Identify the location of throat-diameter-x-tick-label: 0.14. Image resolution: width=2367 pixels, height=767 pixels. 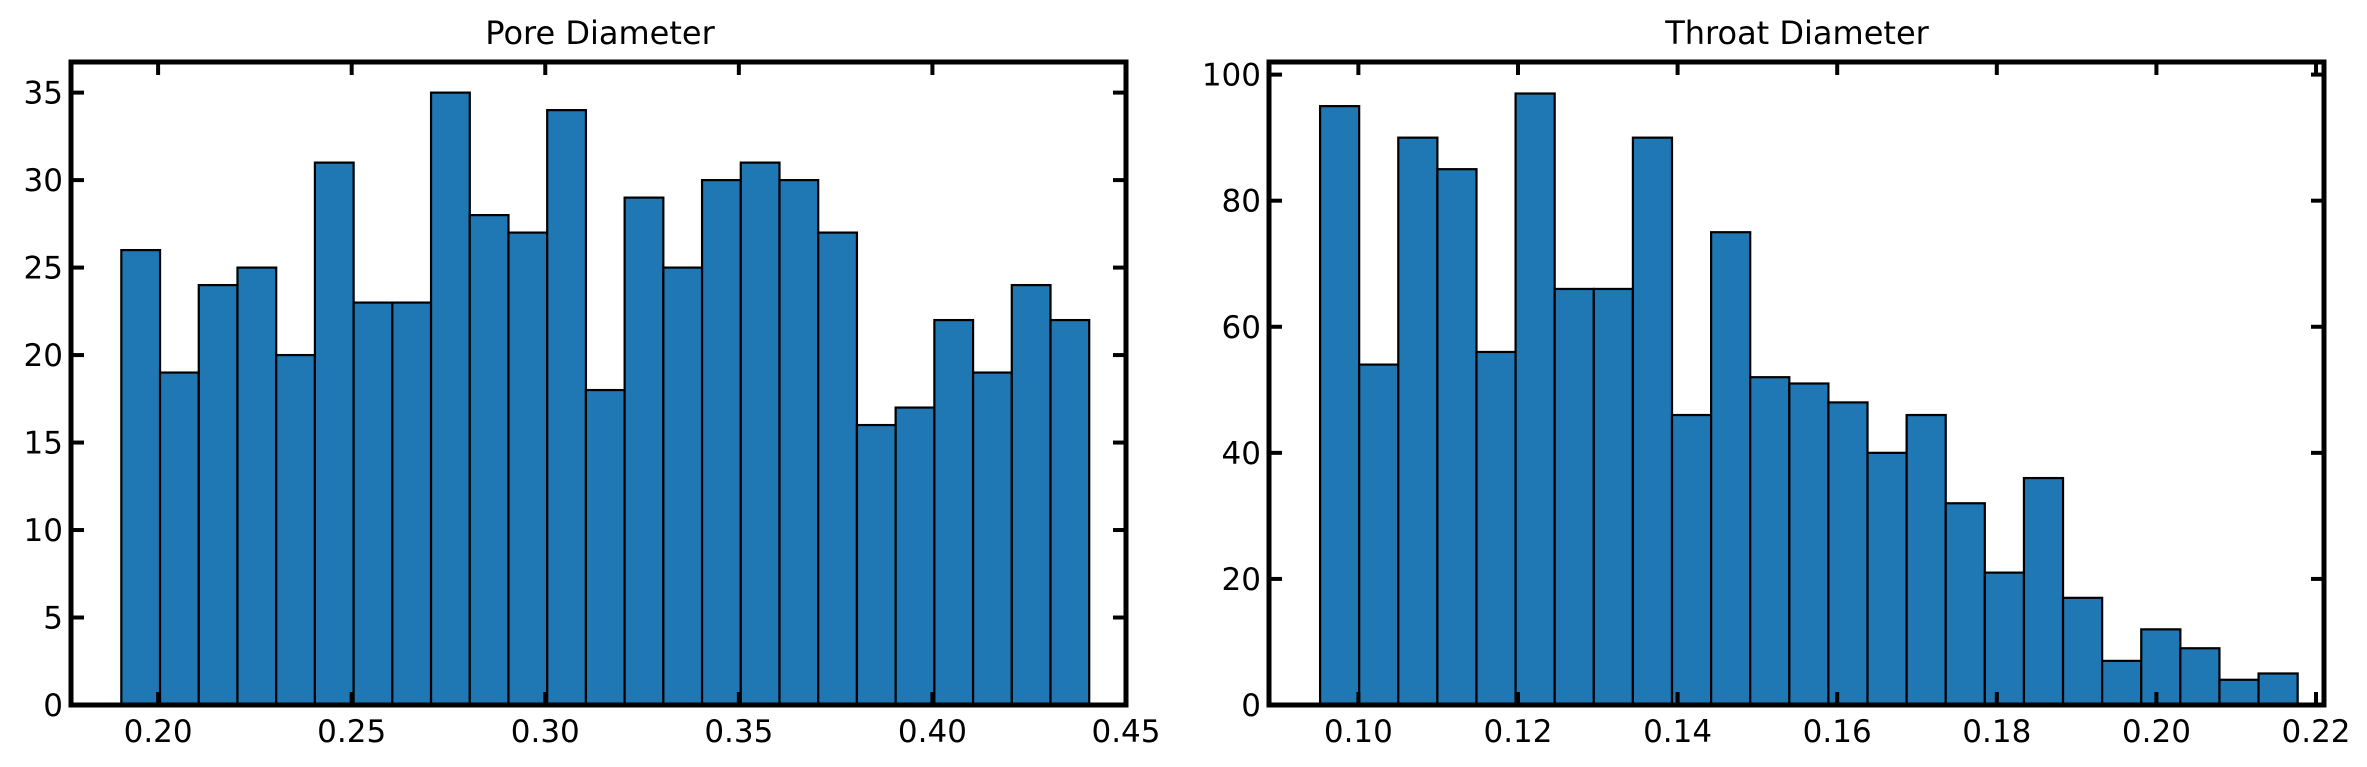
(1677, 732).